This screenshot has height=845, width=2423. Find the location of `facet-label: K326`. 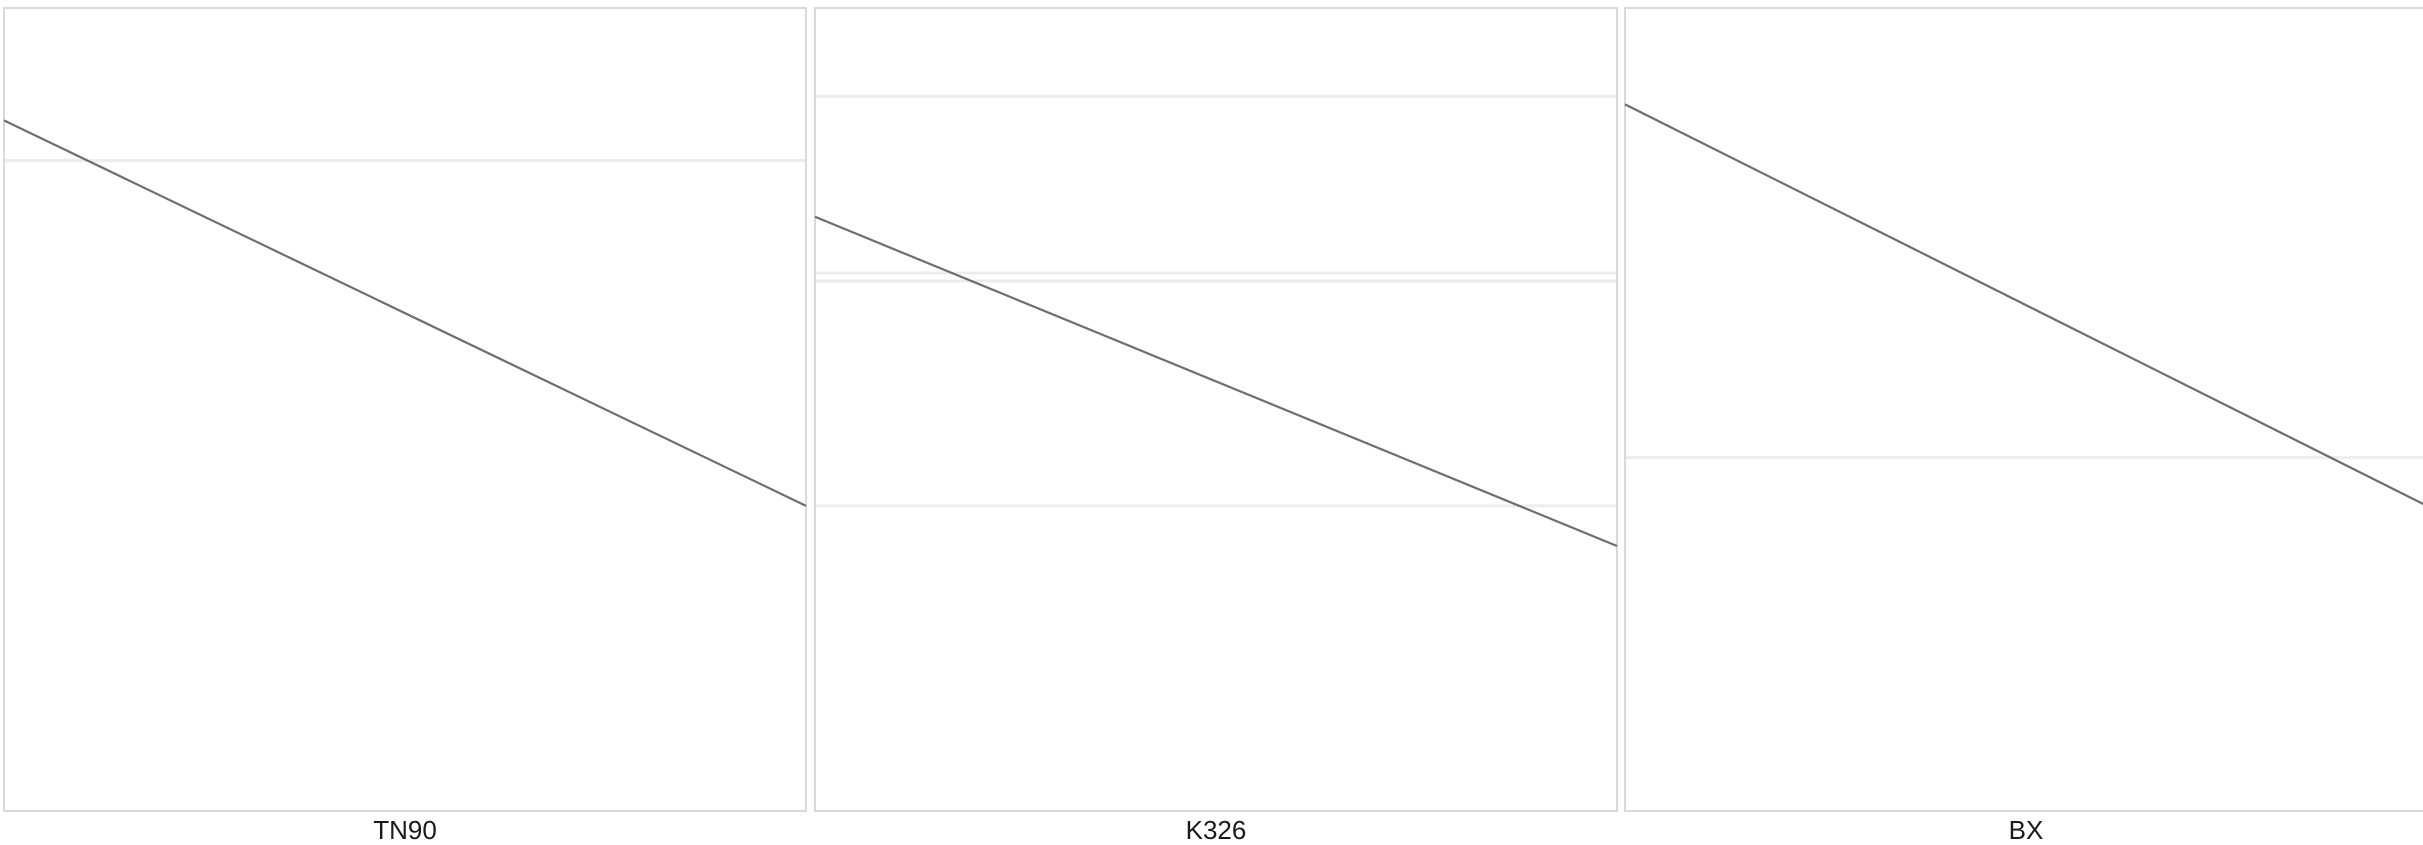

facet-label: K326 is located at coordinates (1216, 830).